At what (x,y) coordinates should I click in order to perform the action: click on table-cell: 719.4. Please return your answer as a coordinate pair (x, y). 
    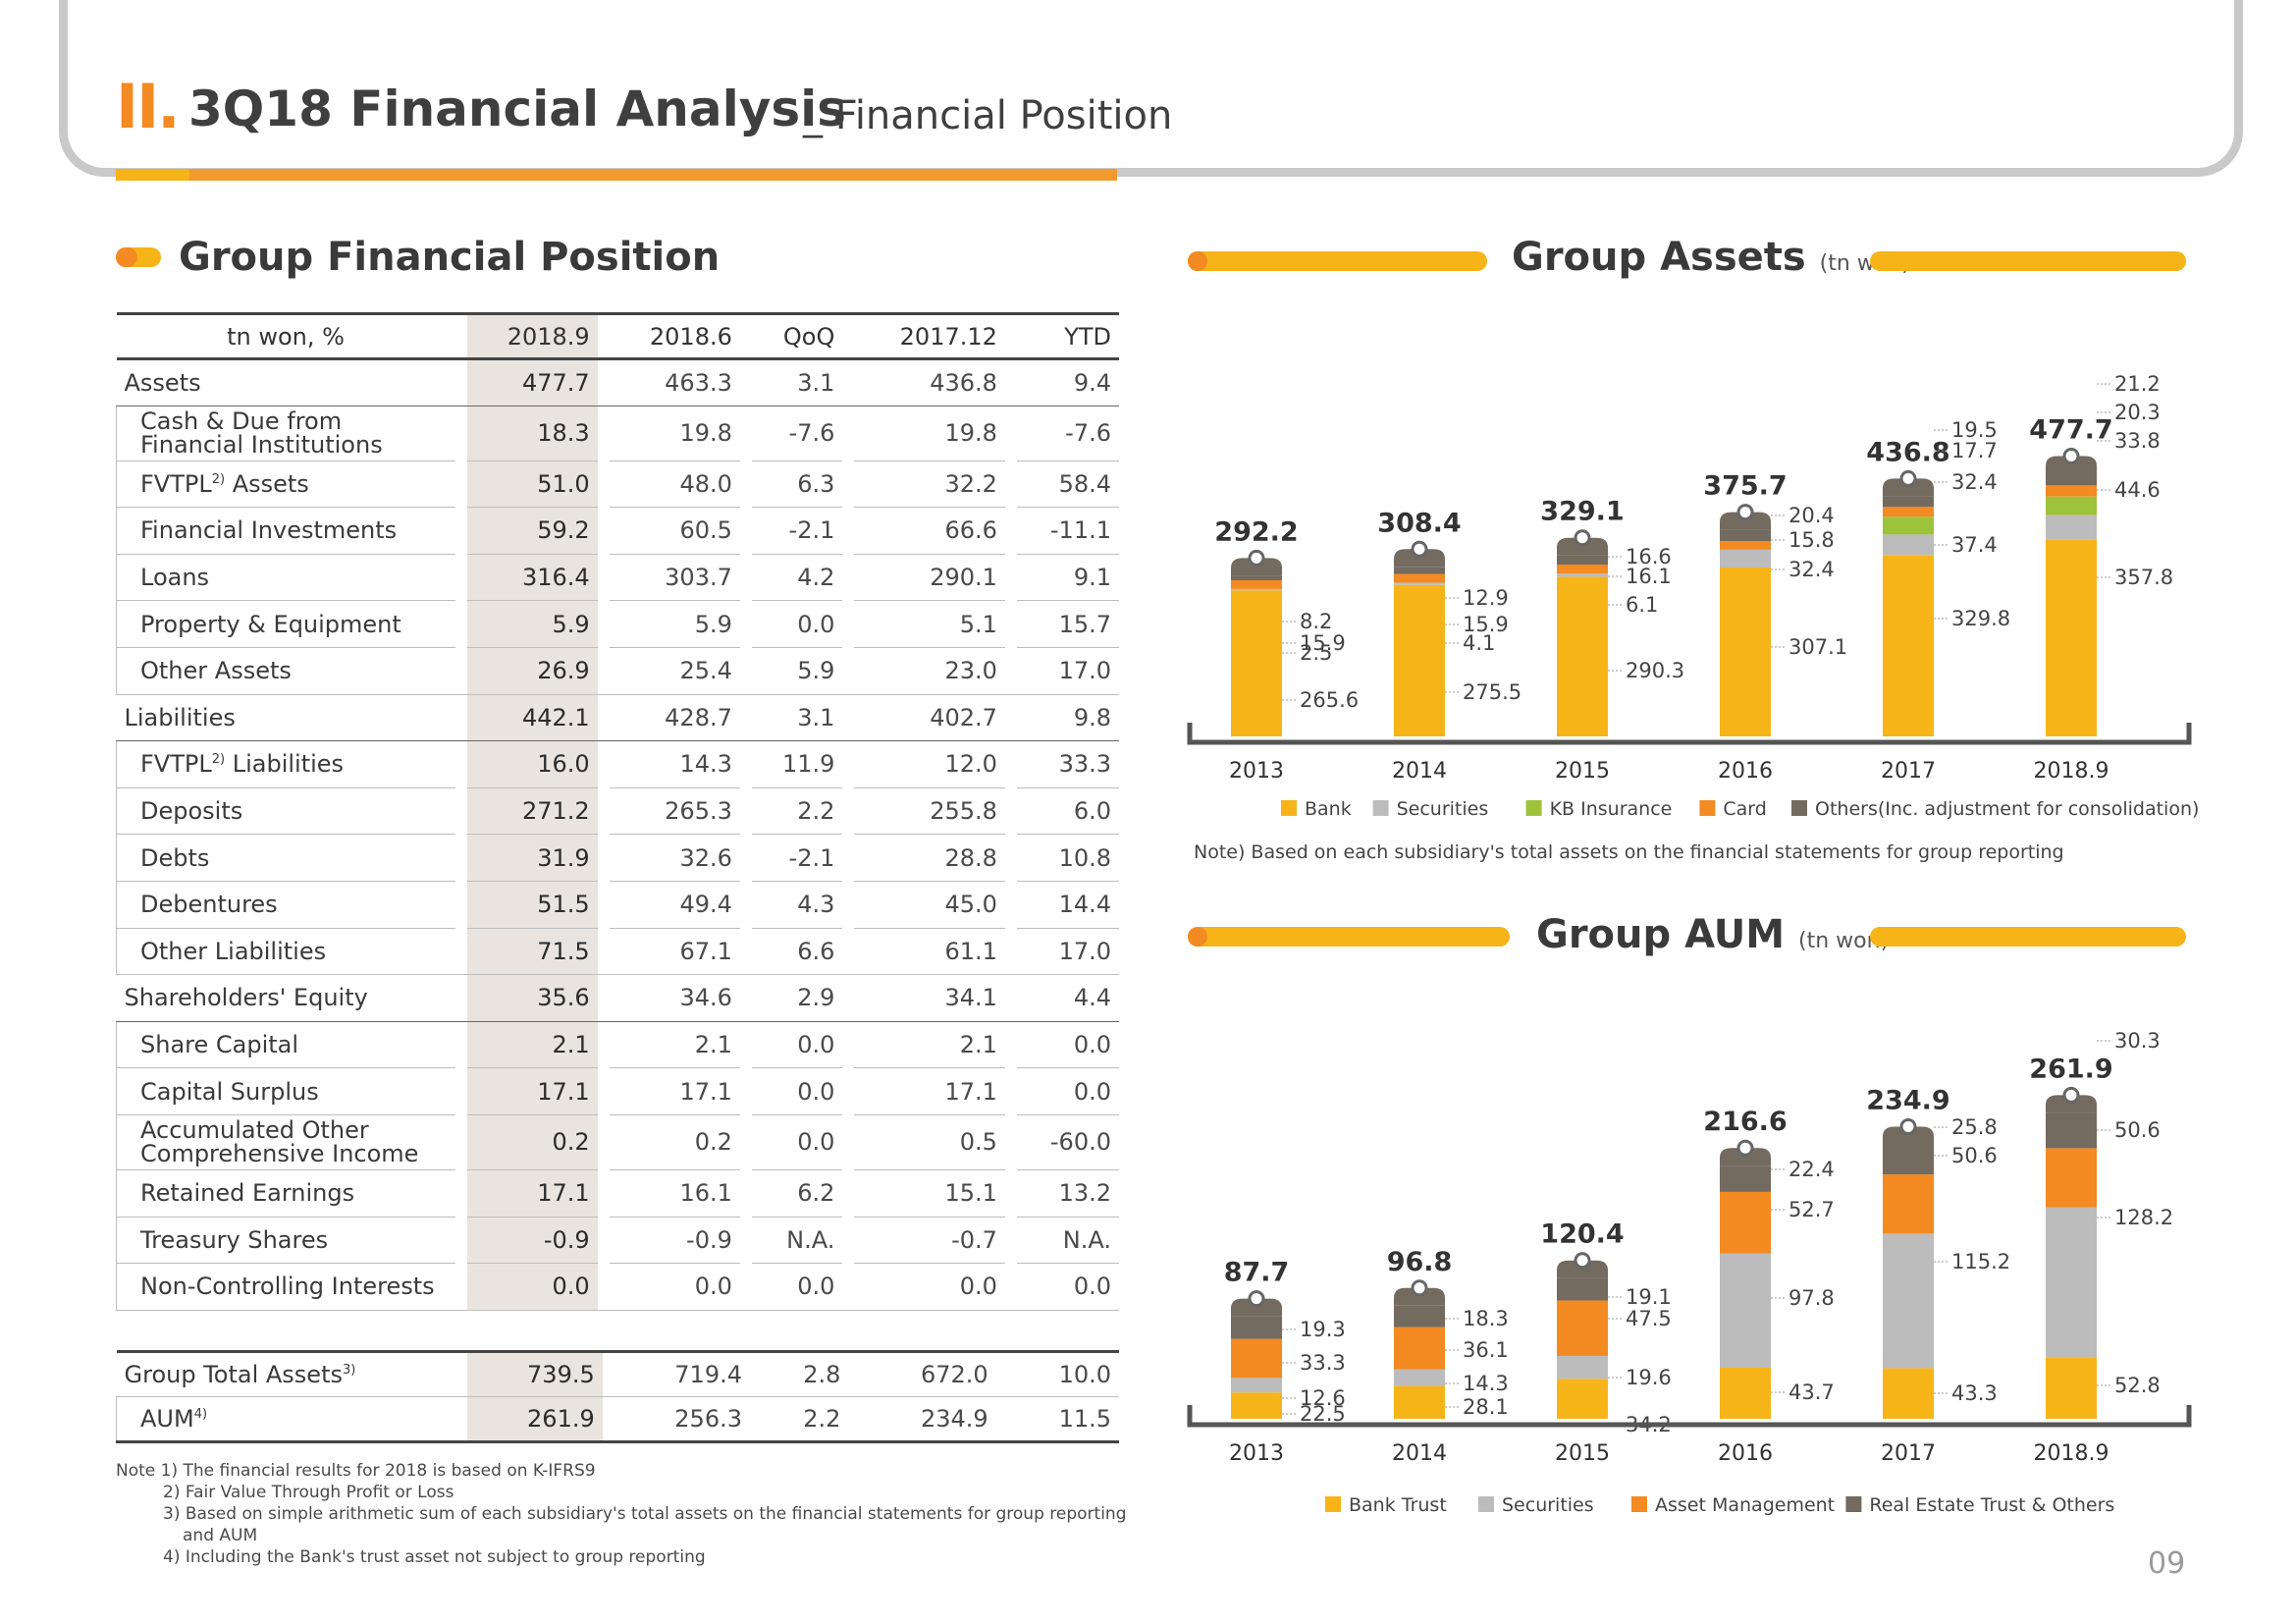
    Looking at the image, I should click on (682, 1373).